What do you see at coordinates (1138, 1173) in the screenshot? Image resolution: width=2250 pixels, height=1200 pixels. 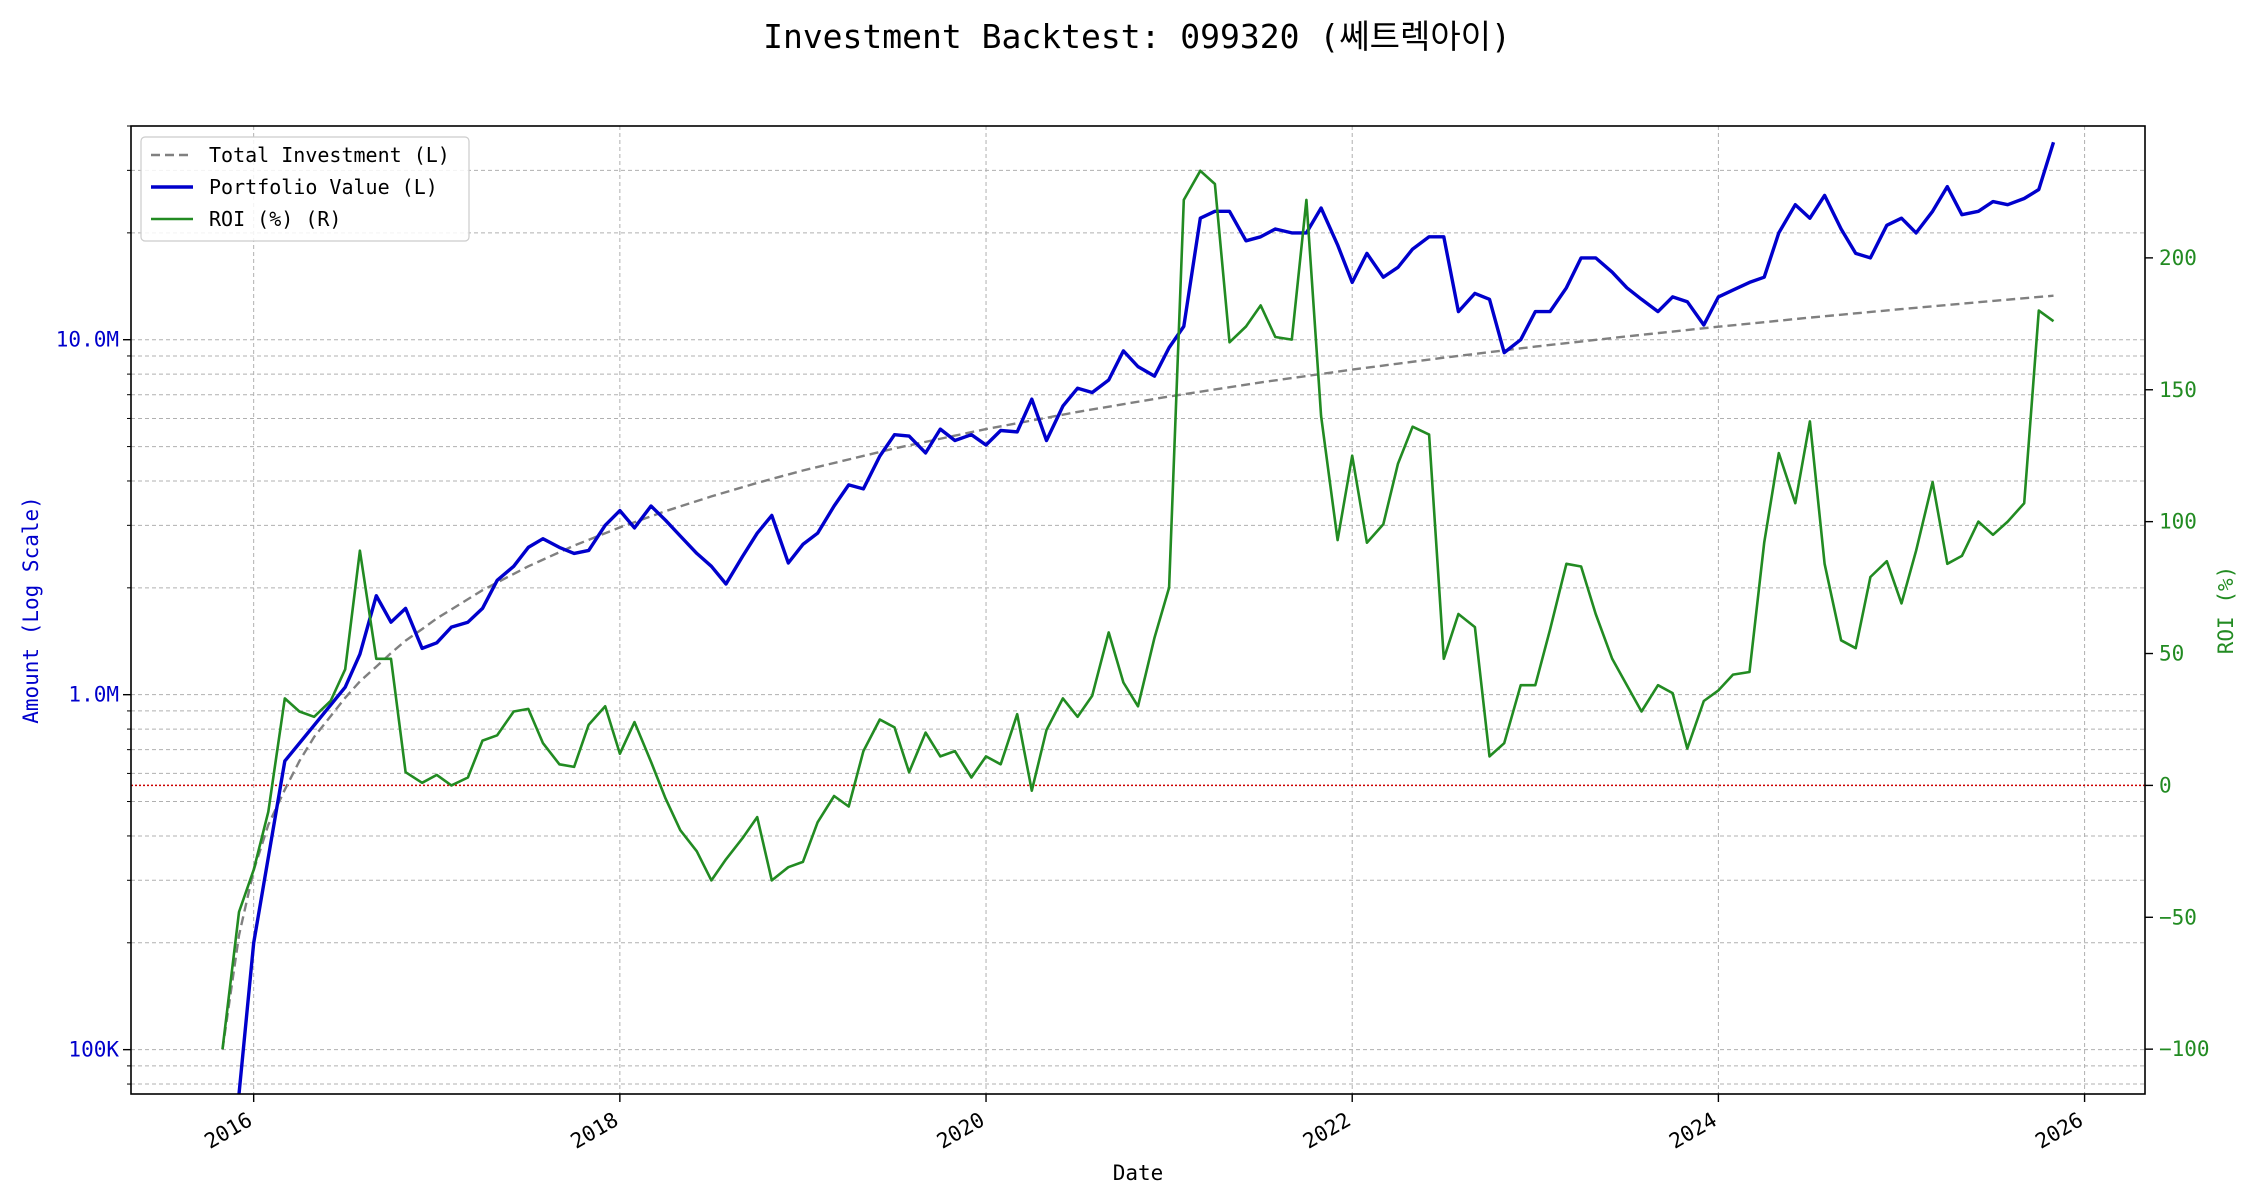 I see `x-axis-label: Date` at bounding box center [1138, 1173].